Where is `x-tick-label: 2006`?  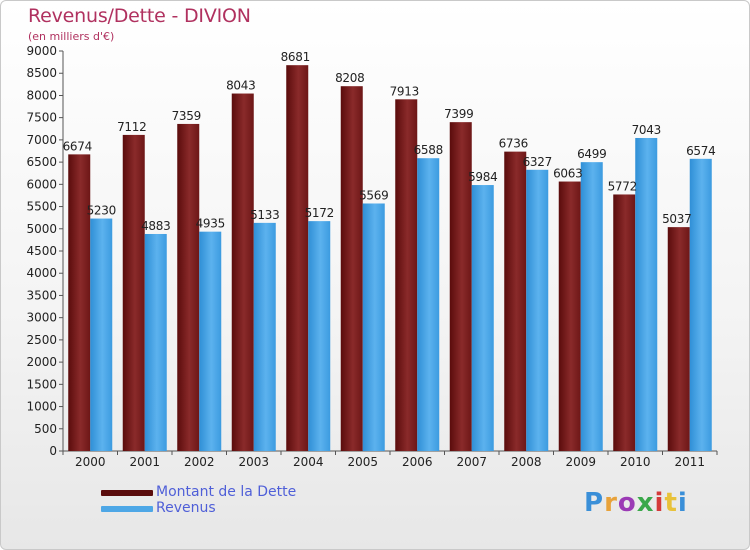
x-tick-label: 2006 is located at coordinates (417, 462).